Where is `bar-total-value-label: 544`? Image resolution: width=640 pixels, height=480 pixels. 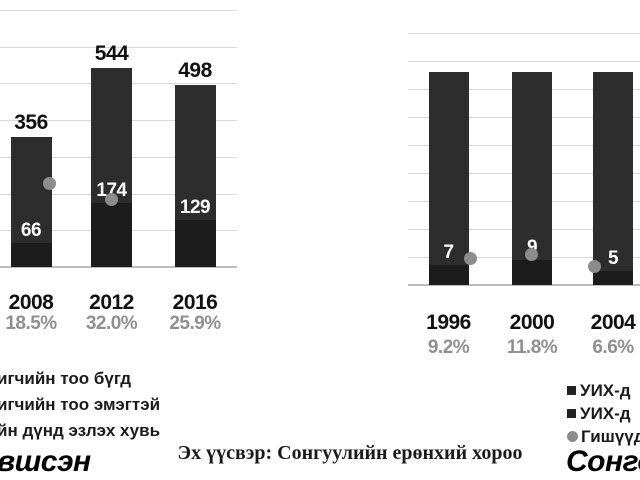 bar-total-value-label: 544 is located at coordinates (111, 53).